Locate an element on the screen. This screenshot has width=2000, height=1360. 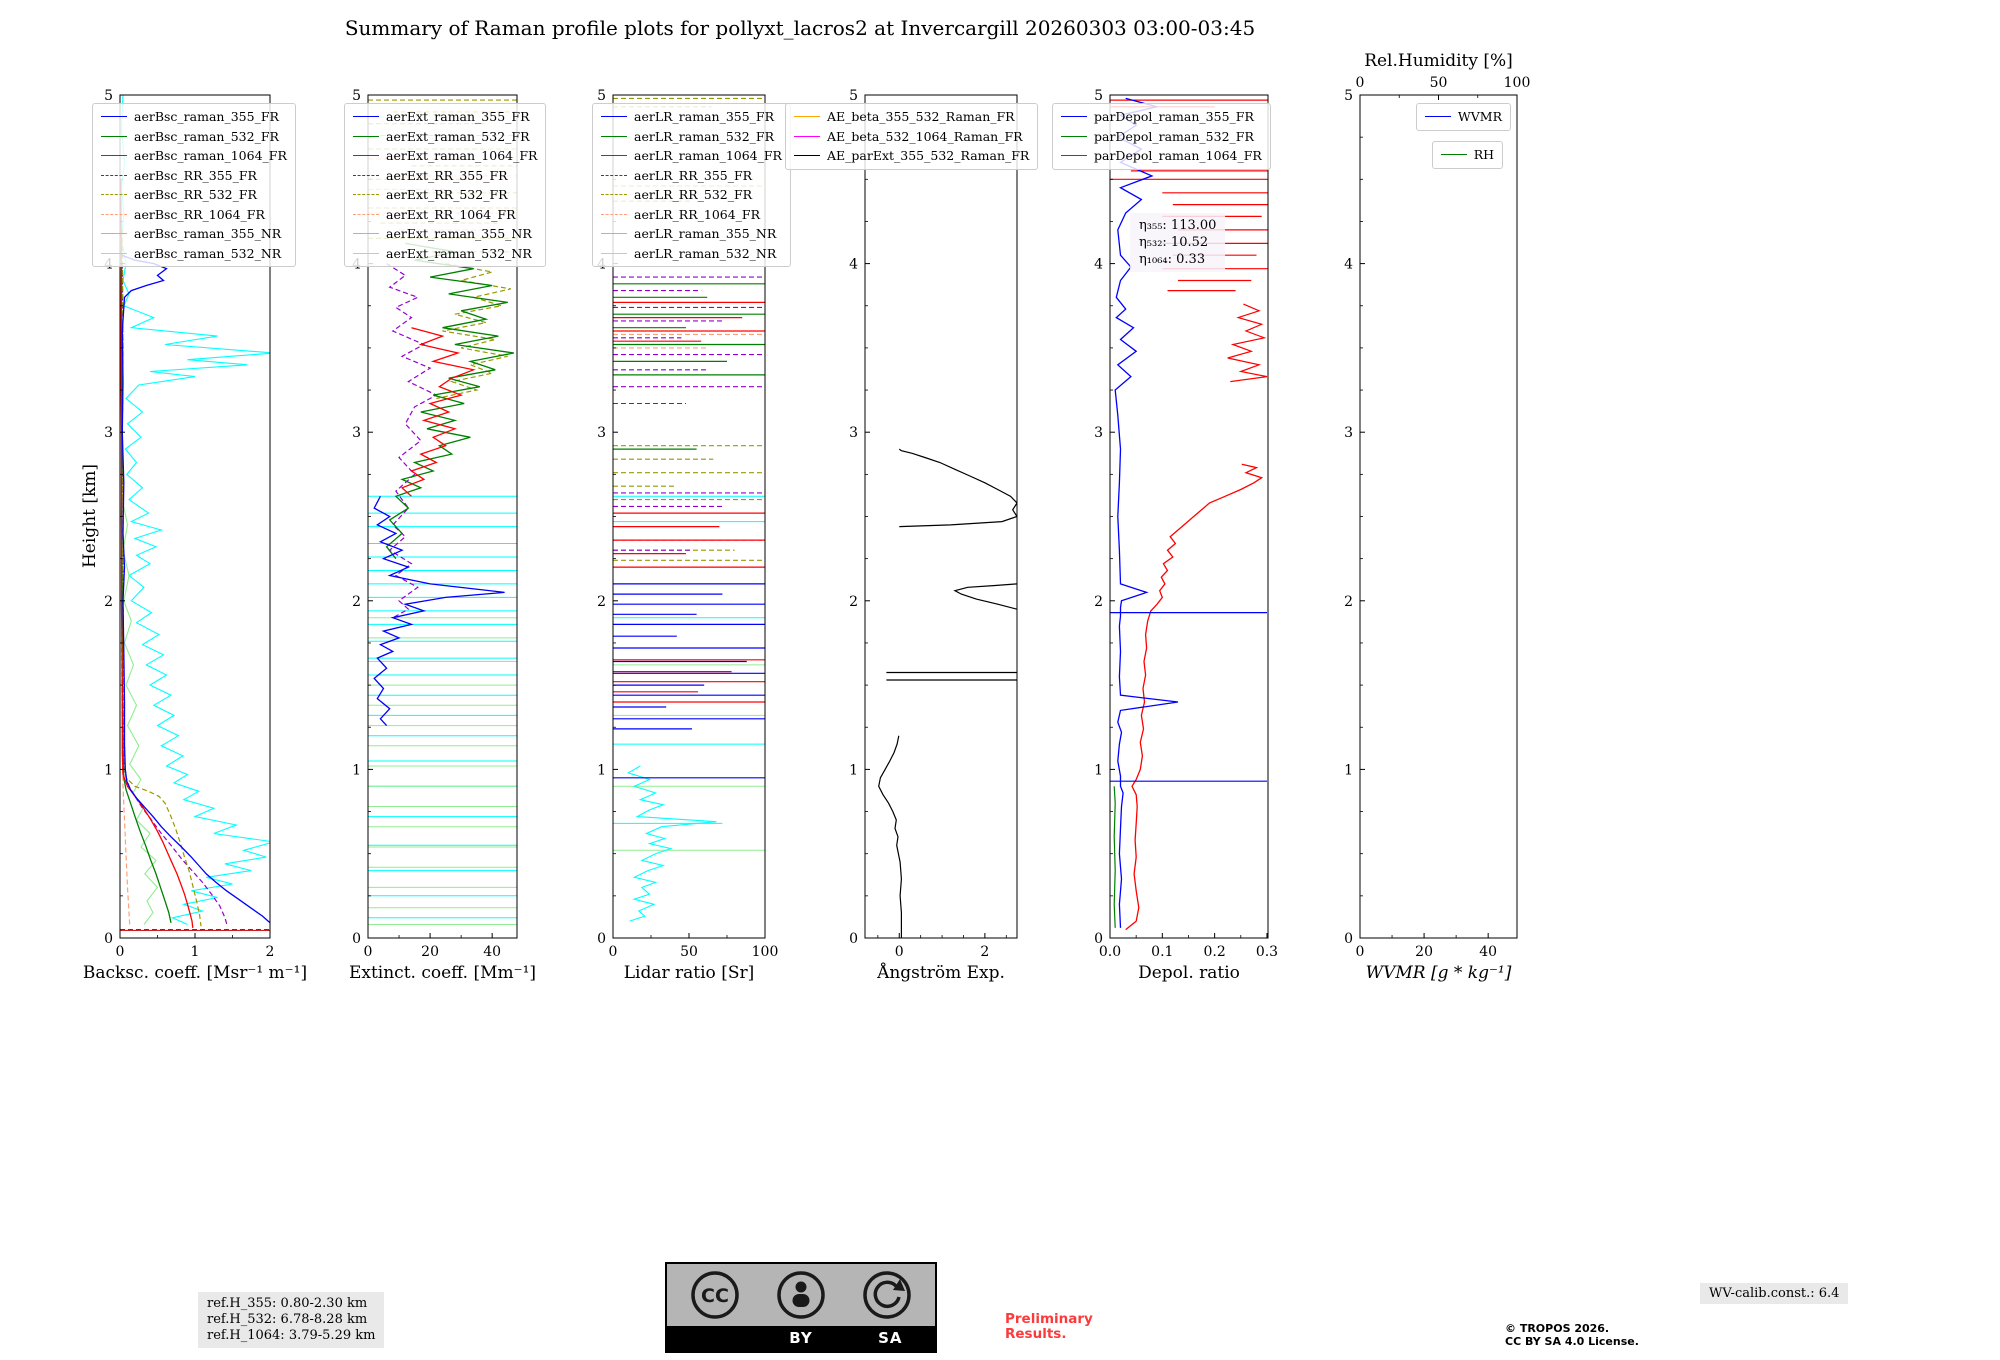
legend-label: aerLR_raman_355_NR is located at coordinates (705, 233).